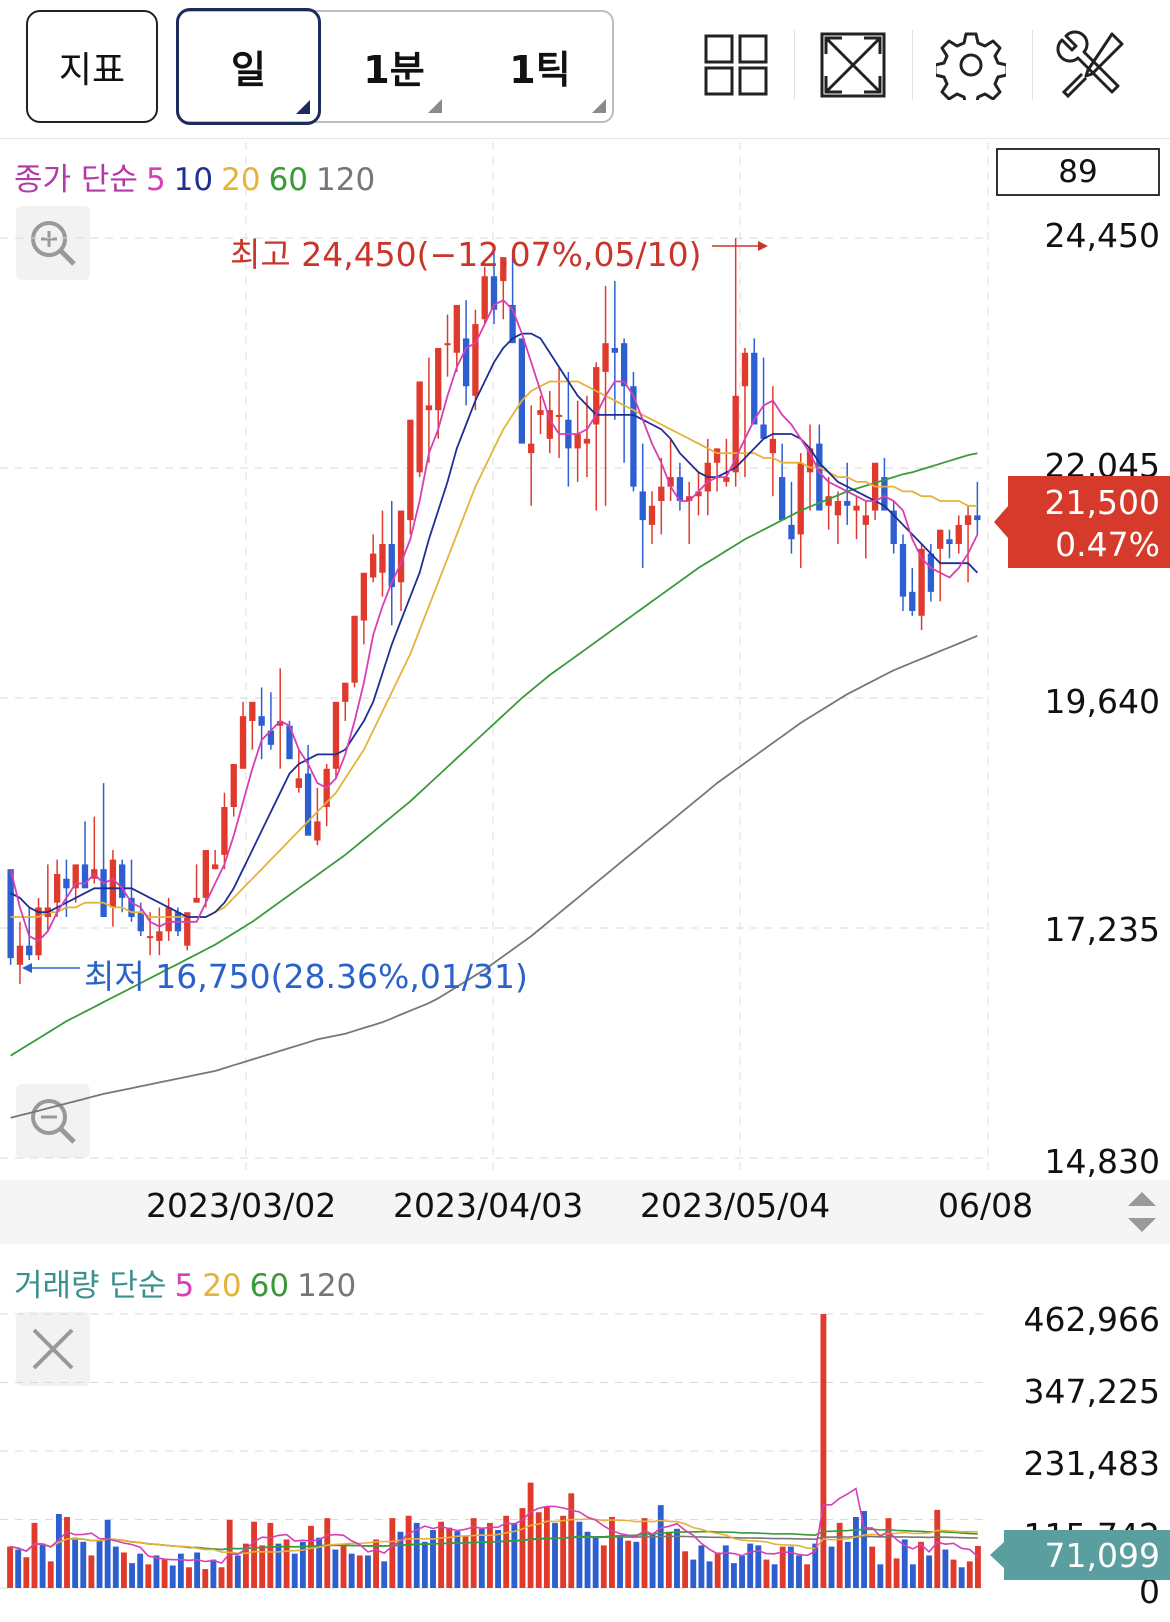 The width and height of the screenshot is (1170, 1622). I want to click on candle-count-display: 89, so click(1078, 172).